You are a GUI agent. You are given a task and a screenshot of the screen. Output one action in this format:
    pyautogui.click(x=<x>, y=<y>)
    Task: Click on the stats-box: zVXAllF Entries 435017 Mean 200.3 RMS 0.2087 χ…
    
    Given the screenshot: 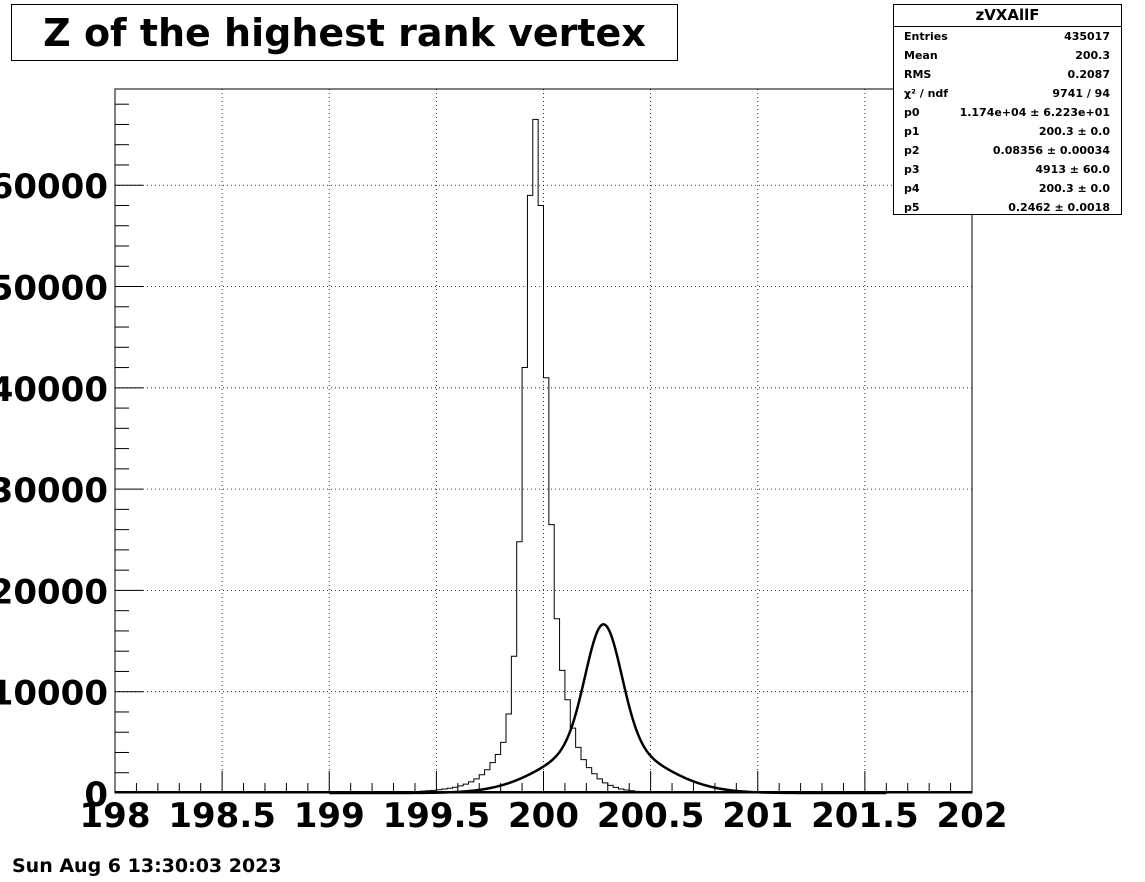 What is the action you would take?
    pyautogui.click(x=1007, y=109)
    